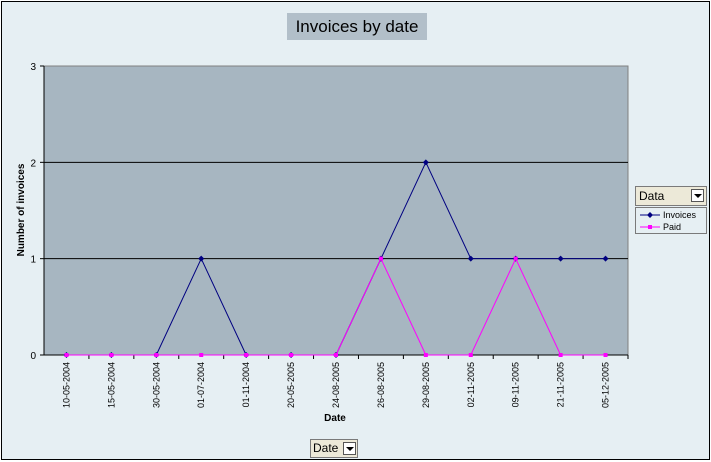  I want to click on legend-item-paid: Paid, so click(671, 227).